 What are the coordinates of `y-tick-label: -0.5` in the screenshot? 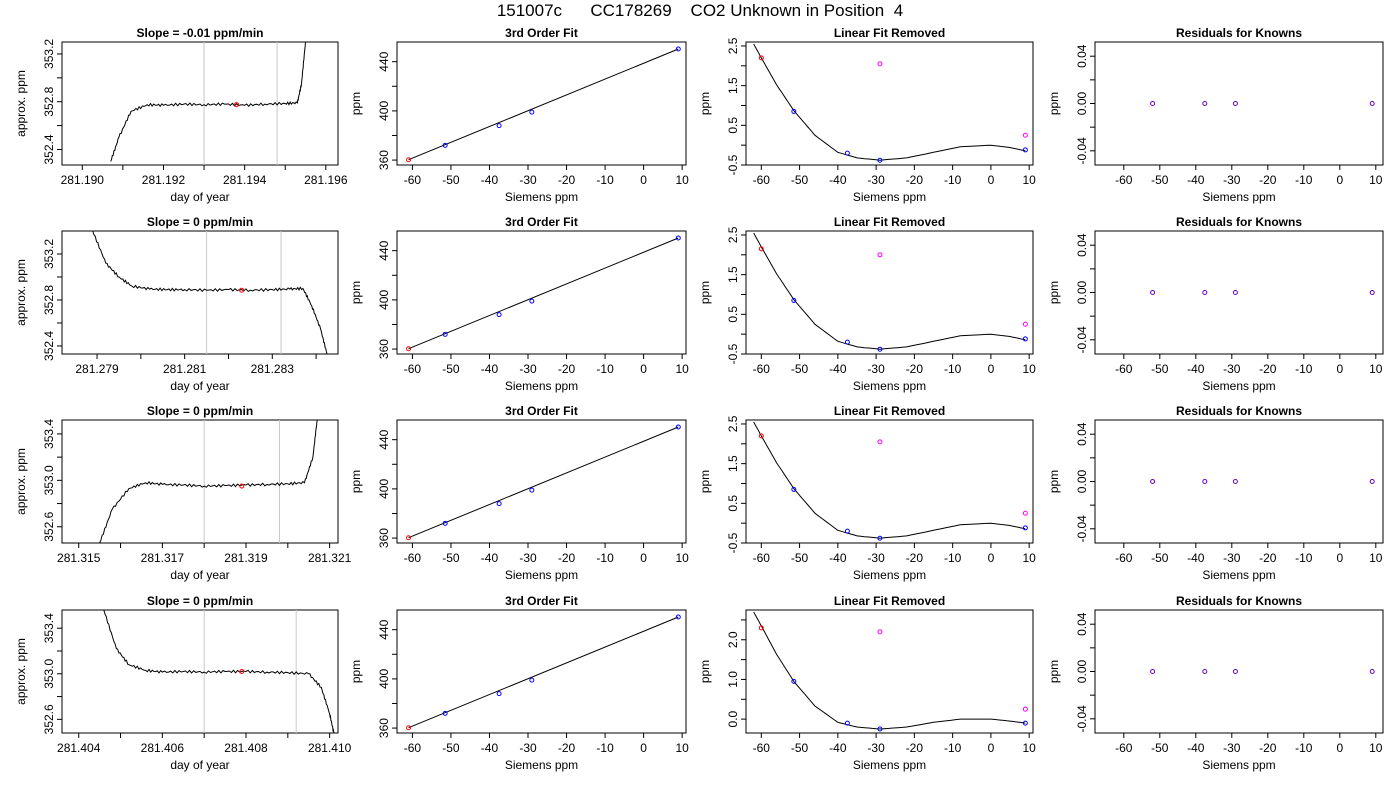 It's located at (733, 164).